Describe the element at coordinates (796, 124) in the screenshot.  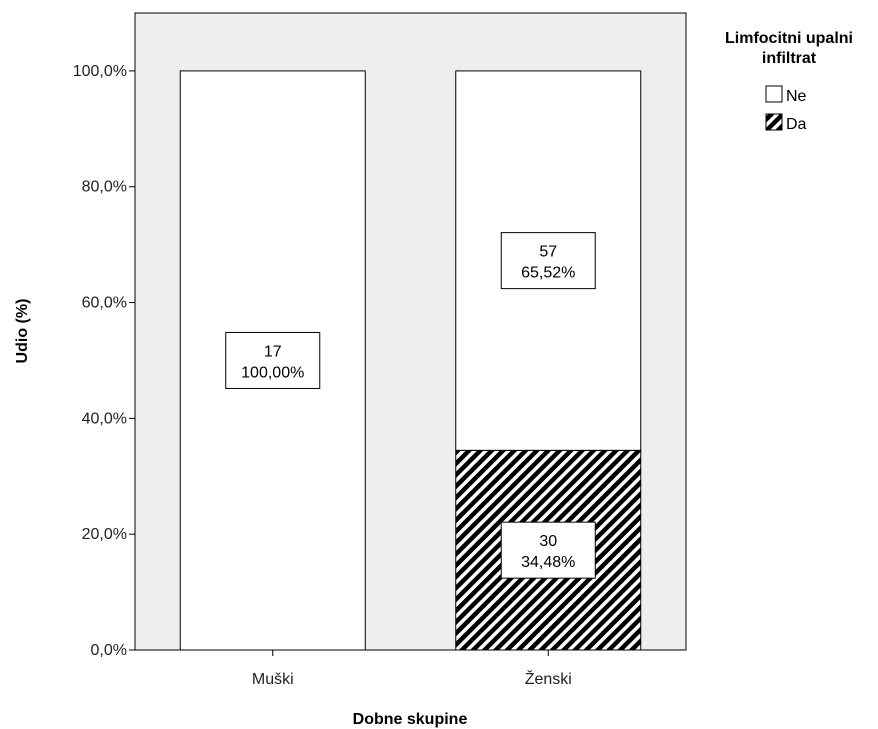
I see `legend-label-da: Da` at that location.